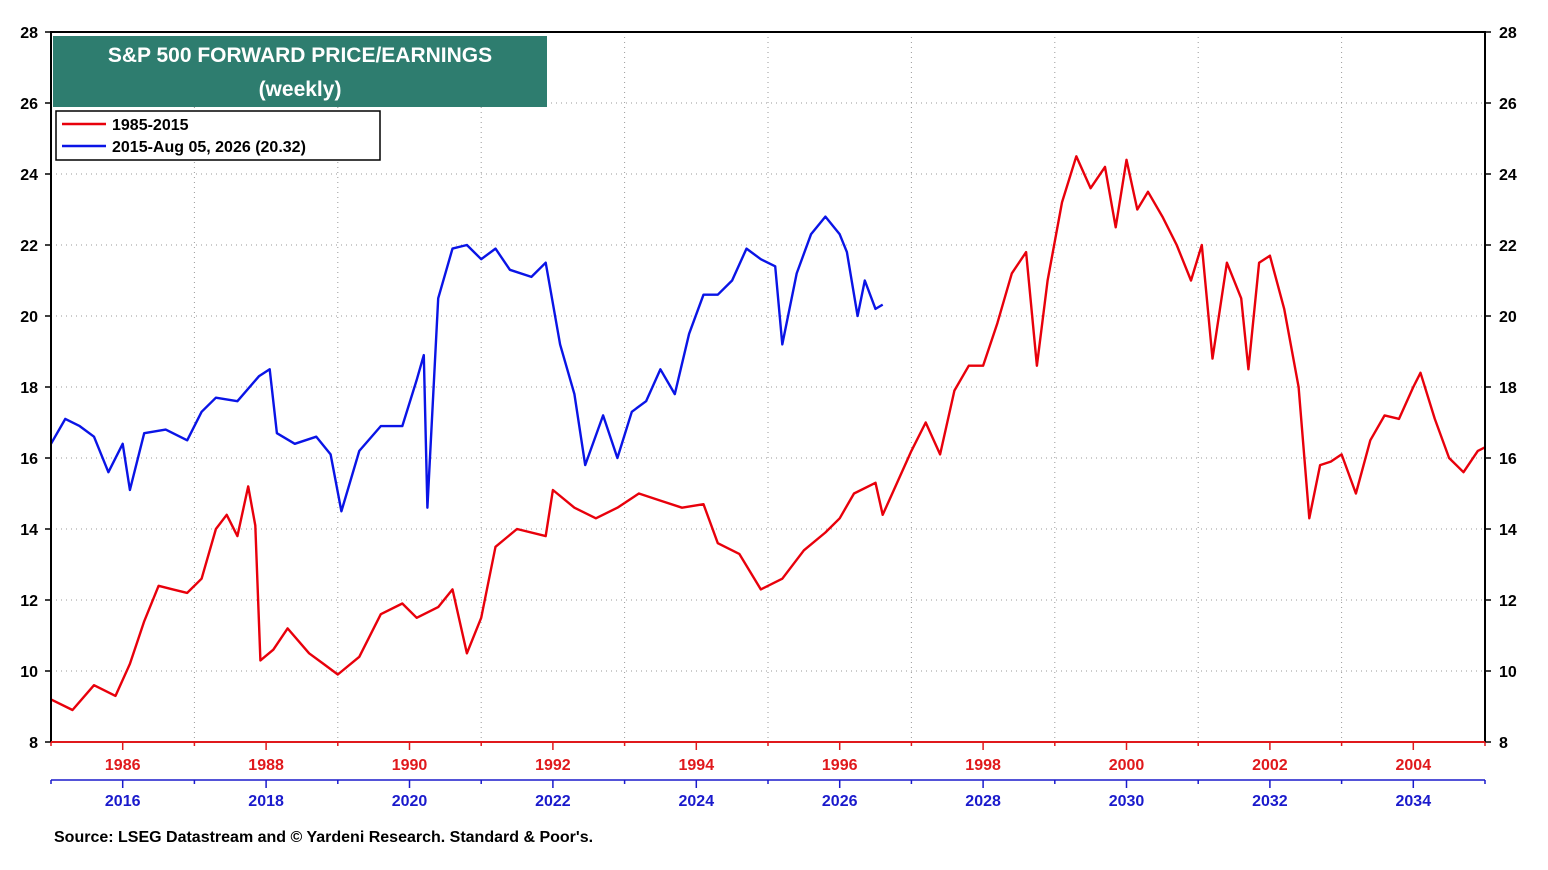 Image resolution: width=1548 pixels, height=870 pixels. What do you see at coordinates (1508, 33) in the screenshot?
I see `y-tick-right: 28` at bounding box center [1508, 33].